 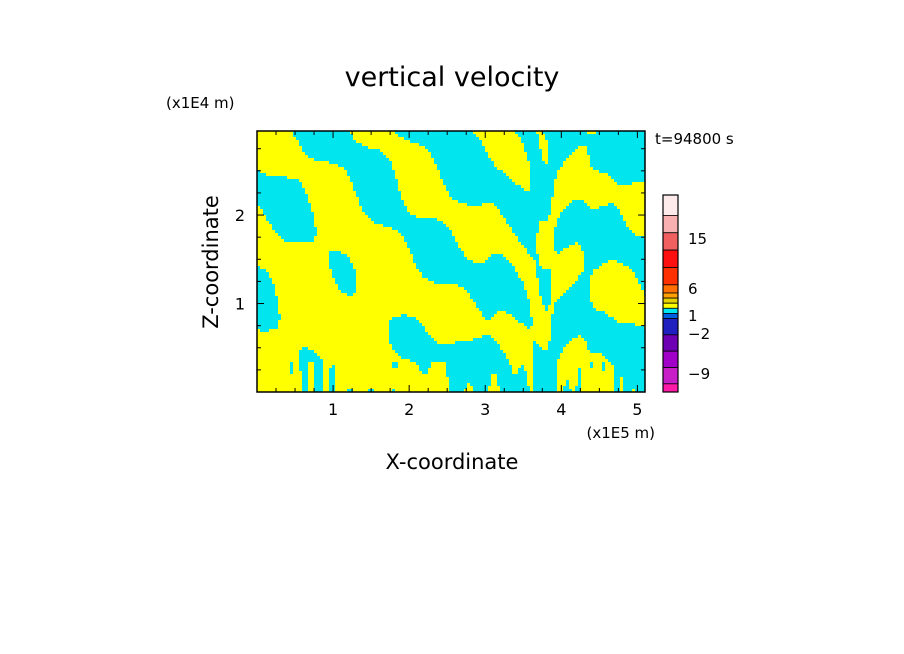 I want to click on chart-title: vertical velocity, so click(x=452, y=77).